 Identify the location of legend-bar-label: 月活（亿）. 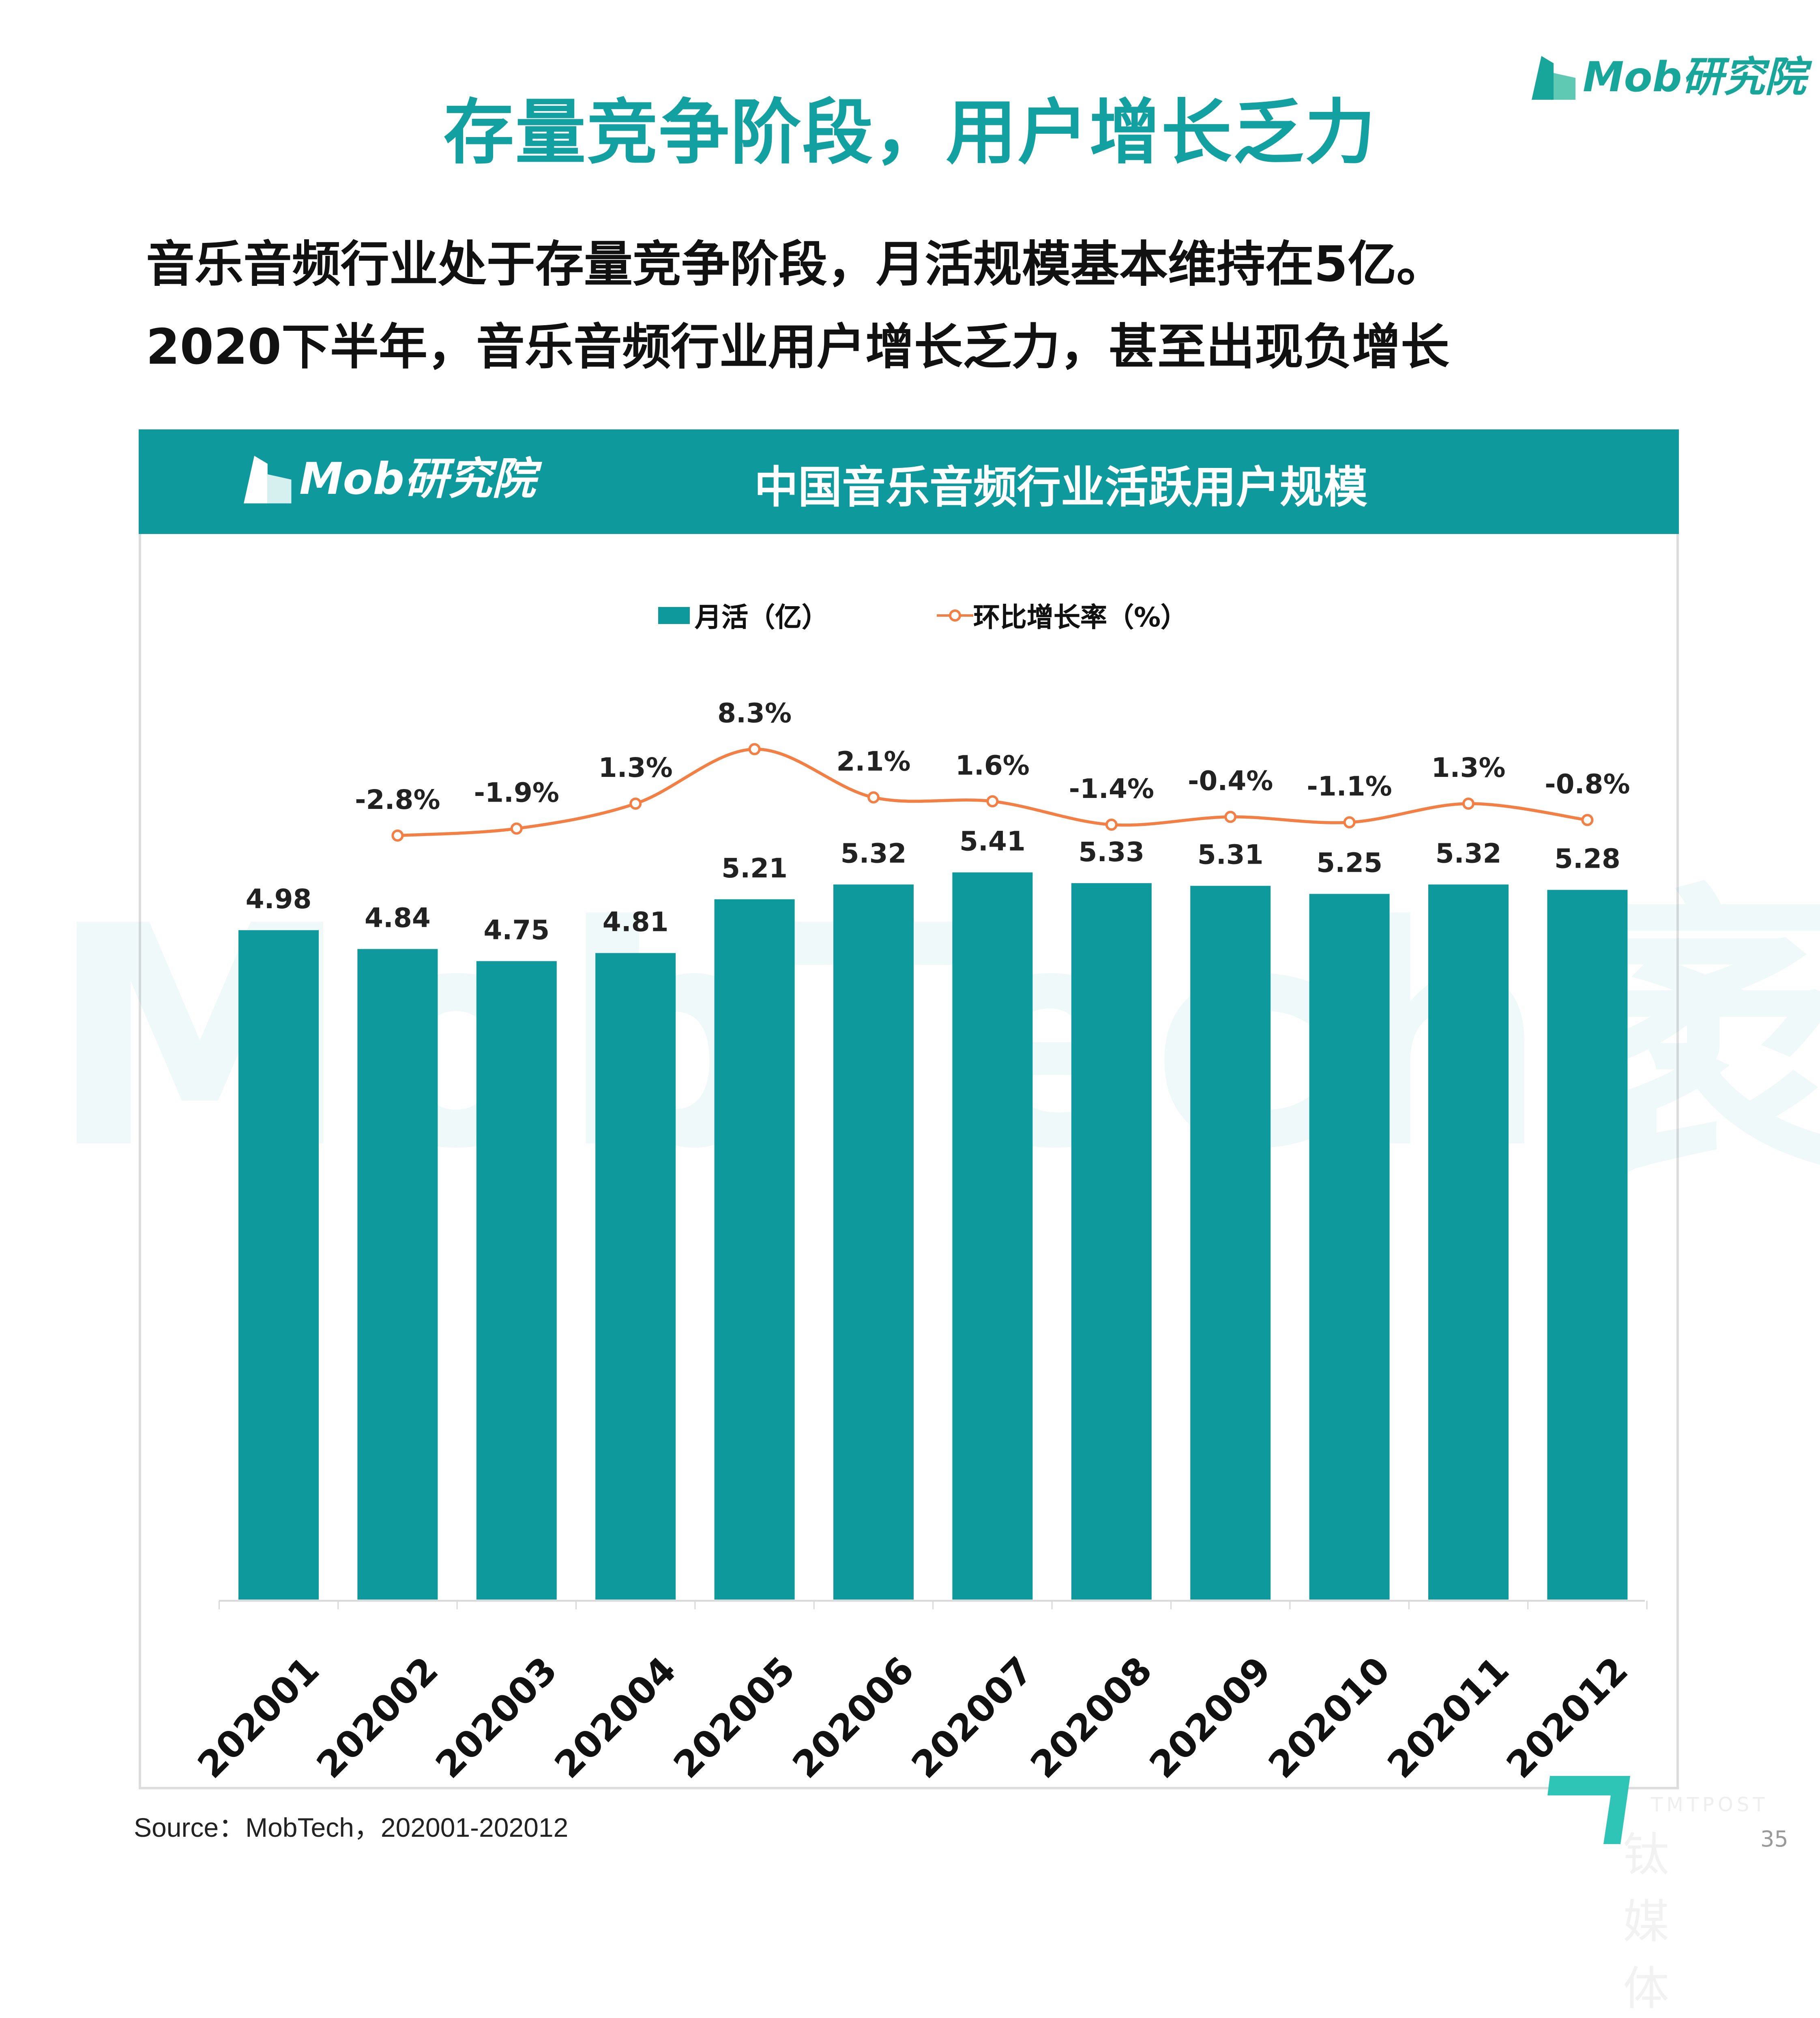
(762, 618).